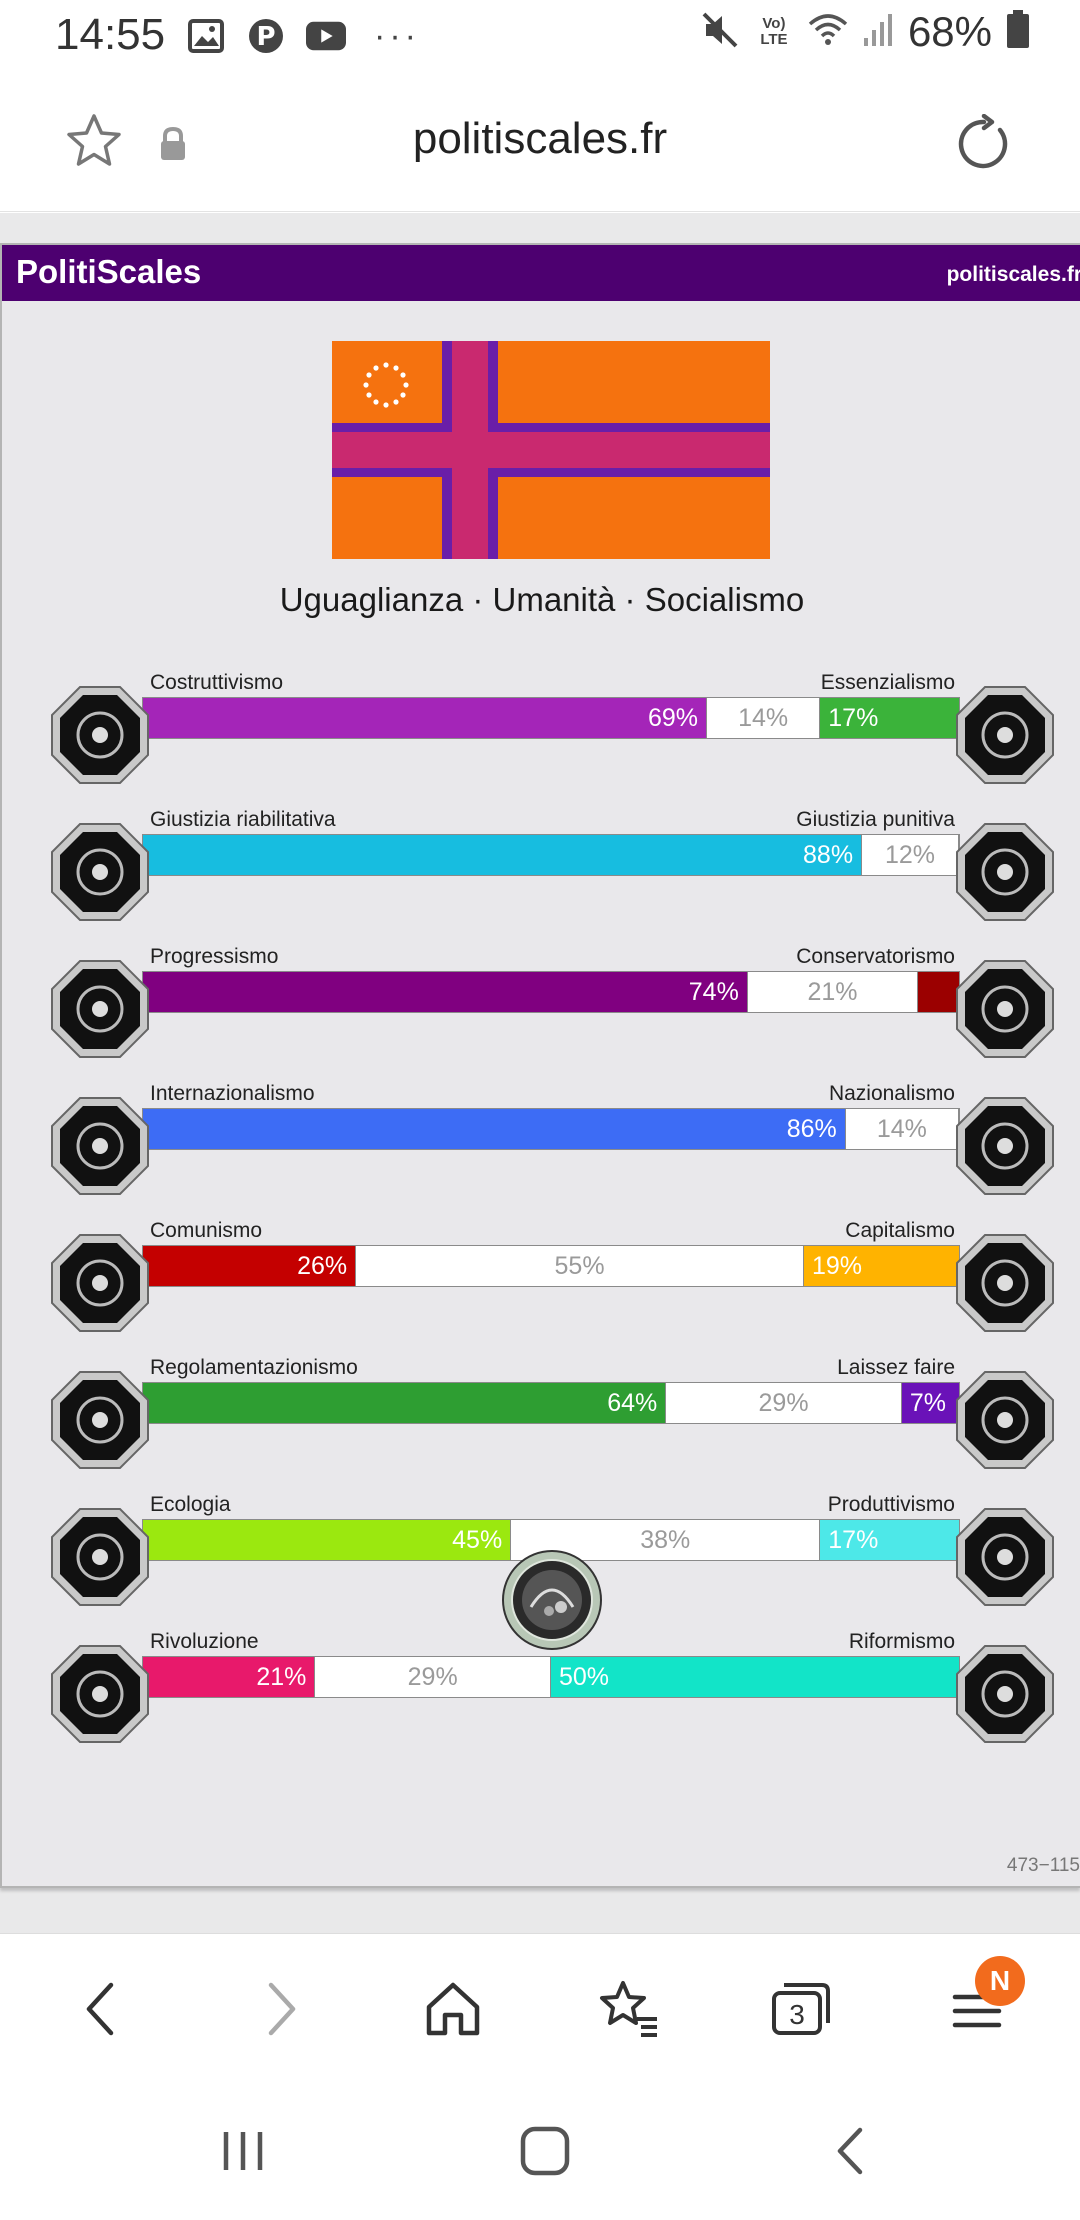  What do you see at coordinates (453, 2009) in the screenshot?
I see `home-button` at bounding box center [453, 2009].